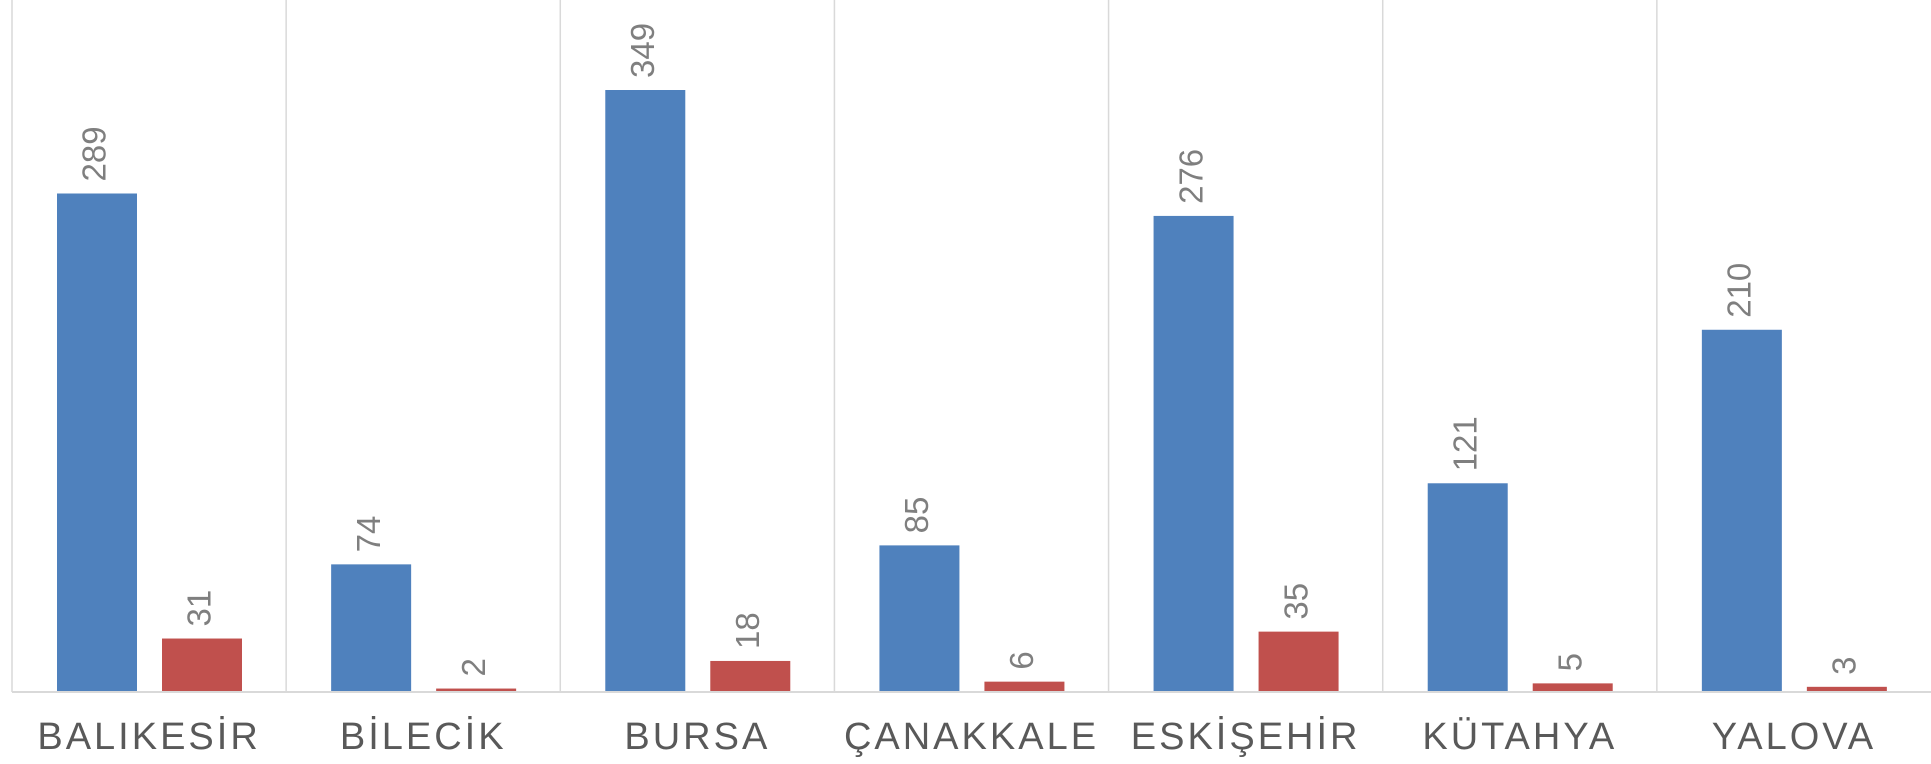 Image resolution: width=1931 pixels, height=764 pixels. Describe the element at coordinates (473, 667) in the screenshot. I see `data-label: 2` at that location.